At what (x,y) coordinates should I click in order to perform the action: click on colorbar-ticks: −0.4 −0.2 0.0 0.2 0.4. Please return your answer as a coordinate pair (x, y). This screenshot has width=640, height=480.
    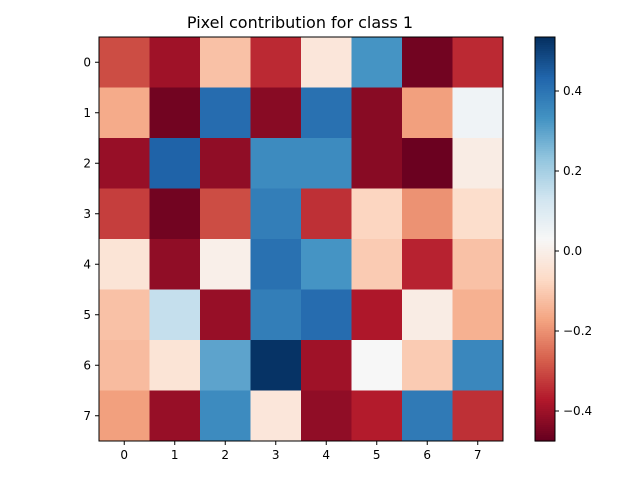
    Looking at the image, I should click on (573, 251).